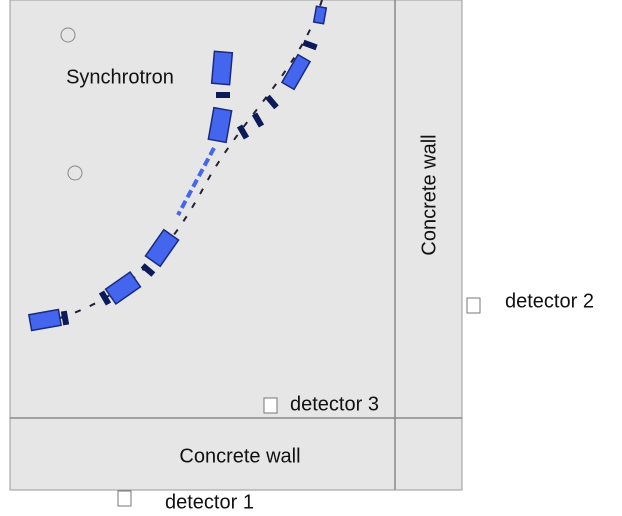 The height and width of the screenshot is (516, 622). Describe the element at coordinates (120, 77) in the screenshot. I see `label: Synchrotron` at that location.